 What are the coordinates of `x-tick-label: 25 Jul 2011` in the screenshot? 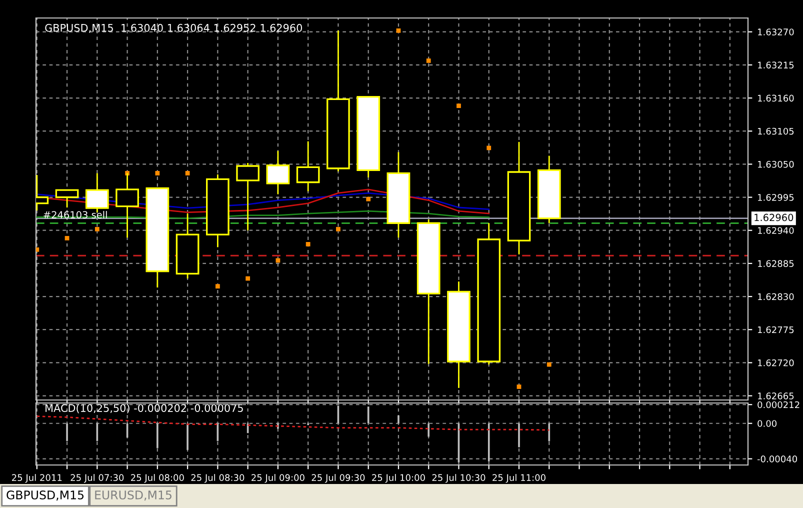 It's located at (37, 478).